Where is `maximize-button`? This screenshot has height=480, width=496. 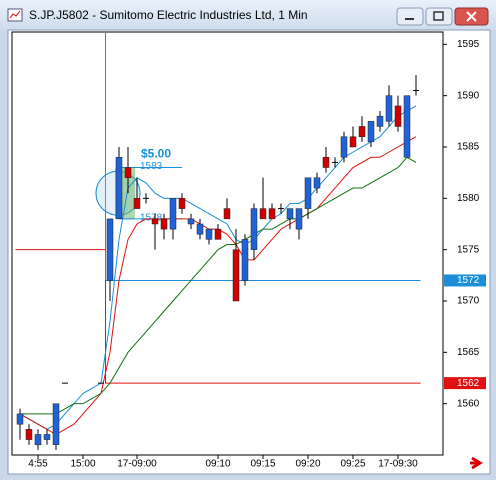 maximize-button is located at coordinates (439, 16).